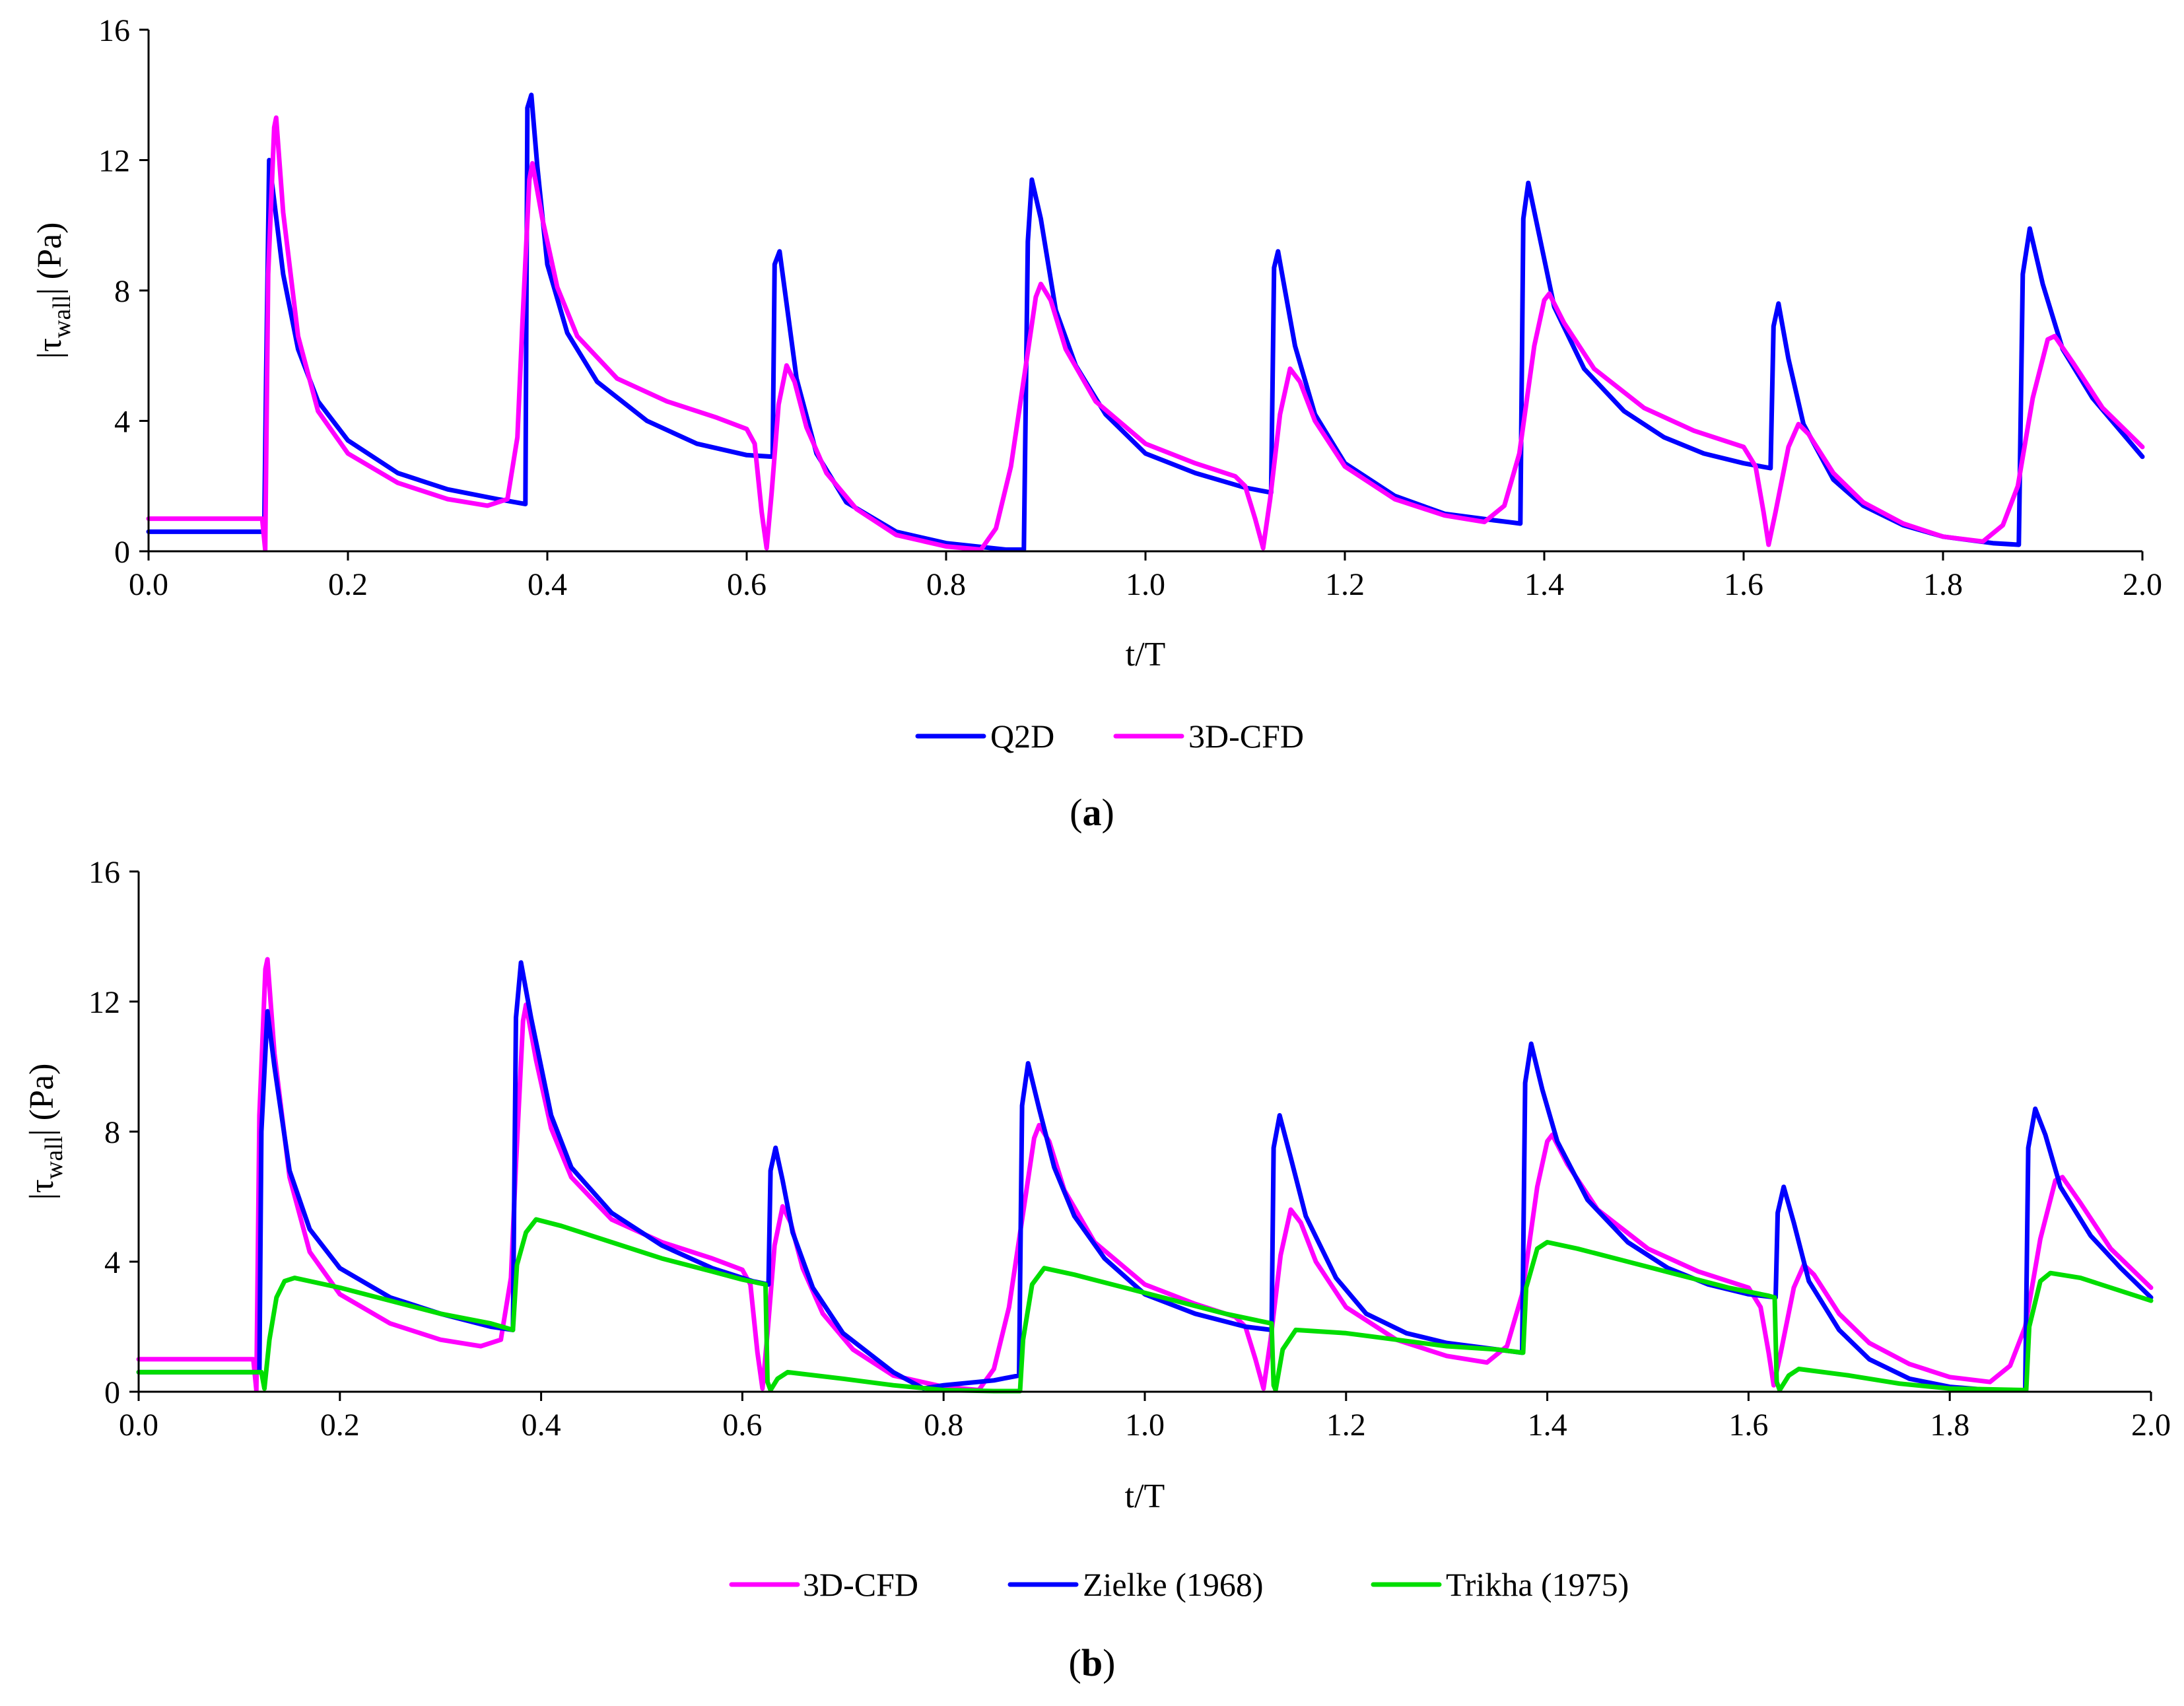 The image size is (2184, 1706). Describe the element at coordinates (50, 255) in the screenshot. I see `panel-a-y-title-unit: (Pa)` at that location.